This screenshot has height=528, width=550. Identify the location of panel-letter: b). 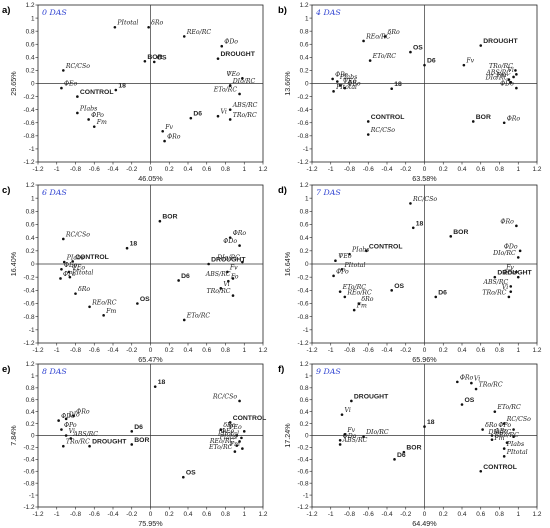
(282, 10).